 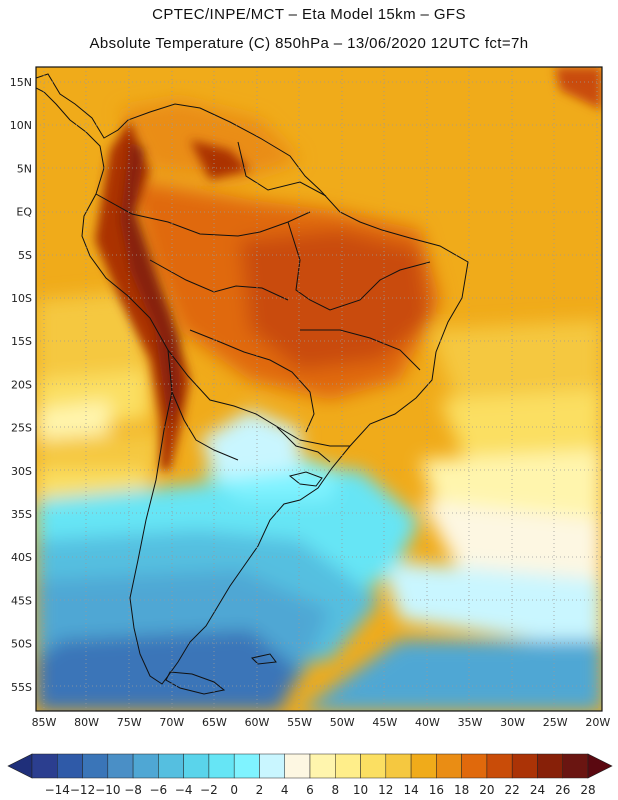 What do you see at coordinates (470, 722) in the screenshot?
I see `lon-label: 35W` at bounding box center [470, 722].